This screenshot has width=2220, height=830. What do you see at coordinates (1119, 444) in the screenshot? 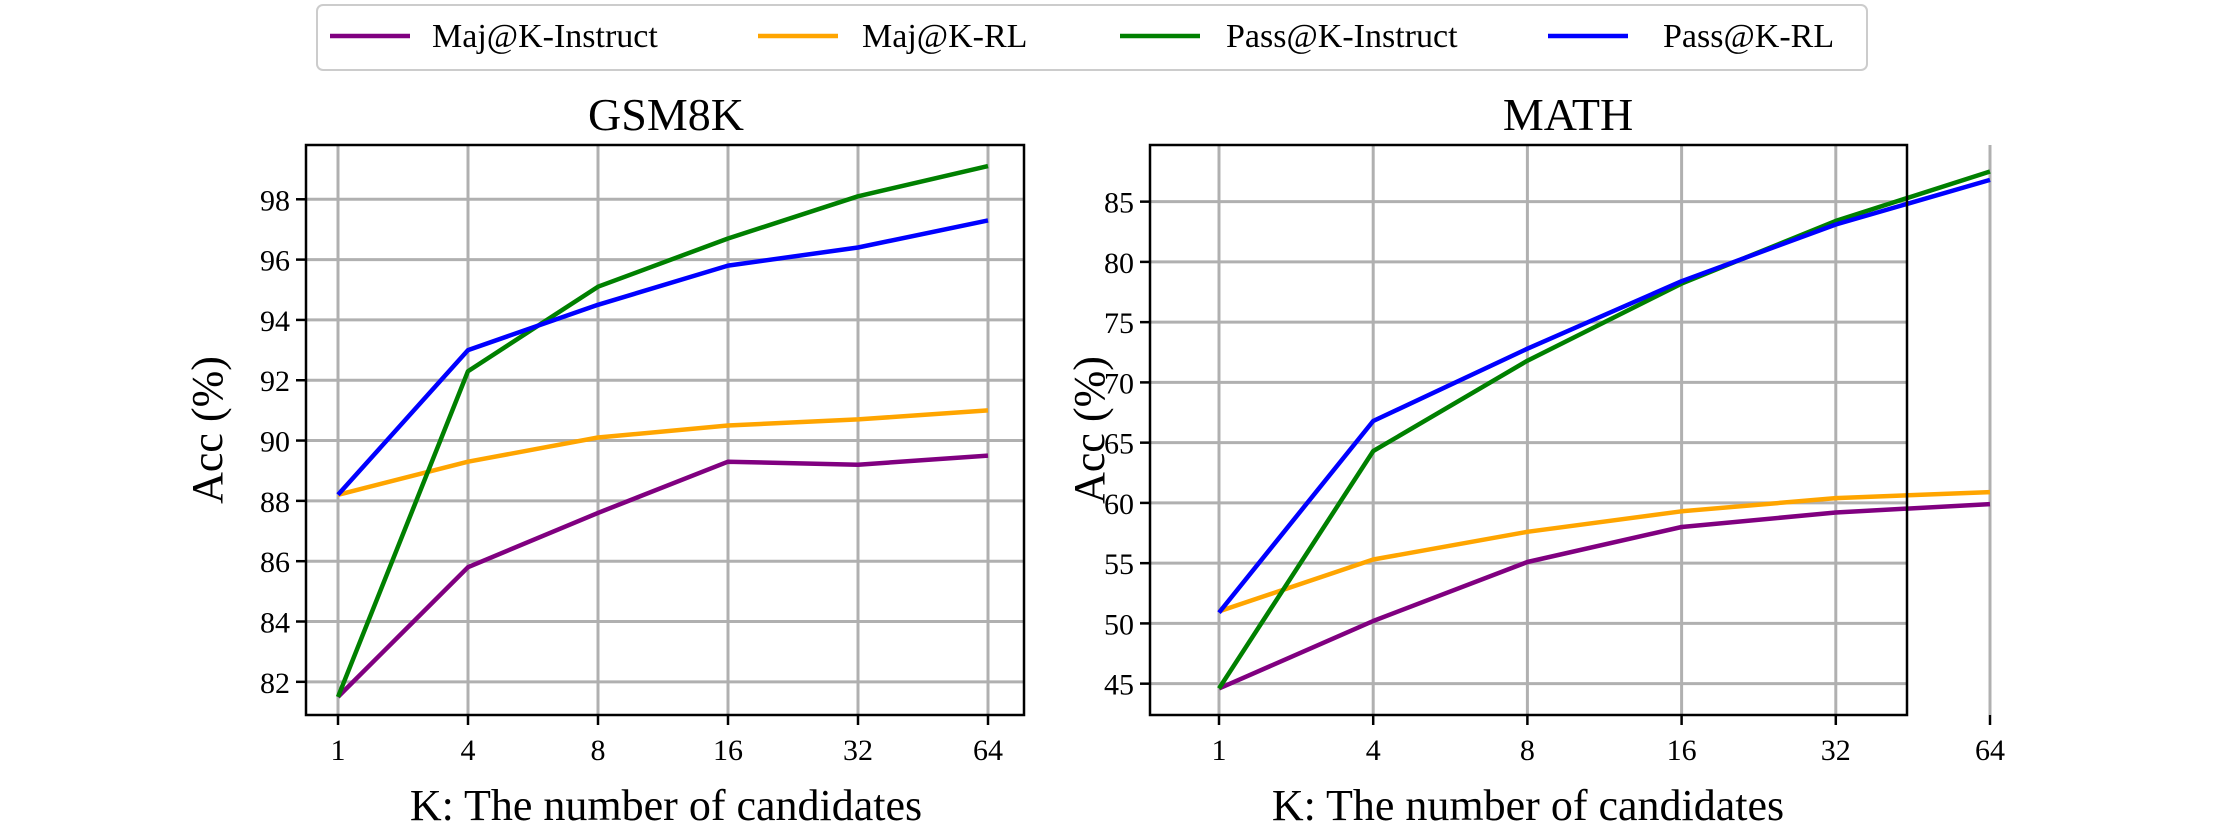
I see `y-tick-label-math-65: 65` at bounding box center [1119, 444].